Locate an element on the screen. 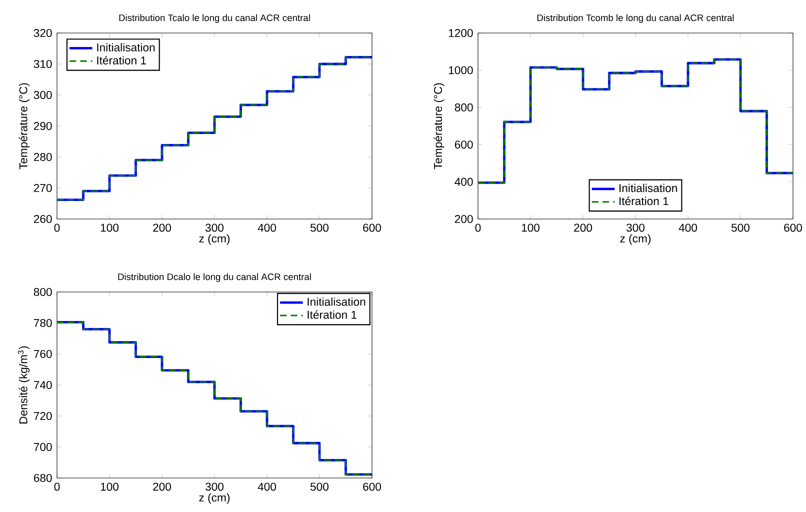 Image resolution: width=806 pixels, height=512 pixels. y-tick-label: 700 is located at coordinates (43, 447).